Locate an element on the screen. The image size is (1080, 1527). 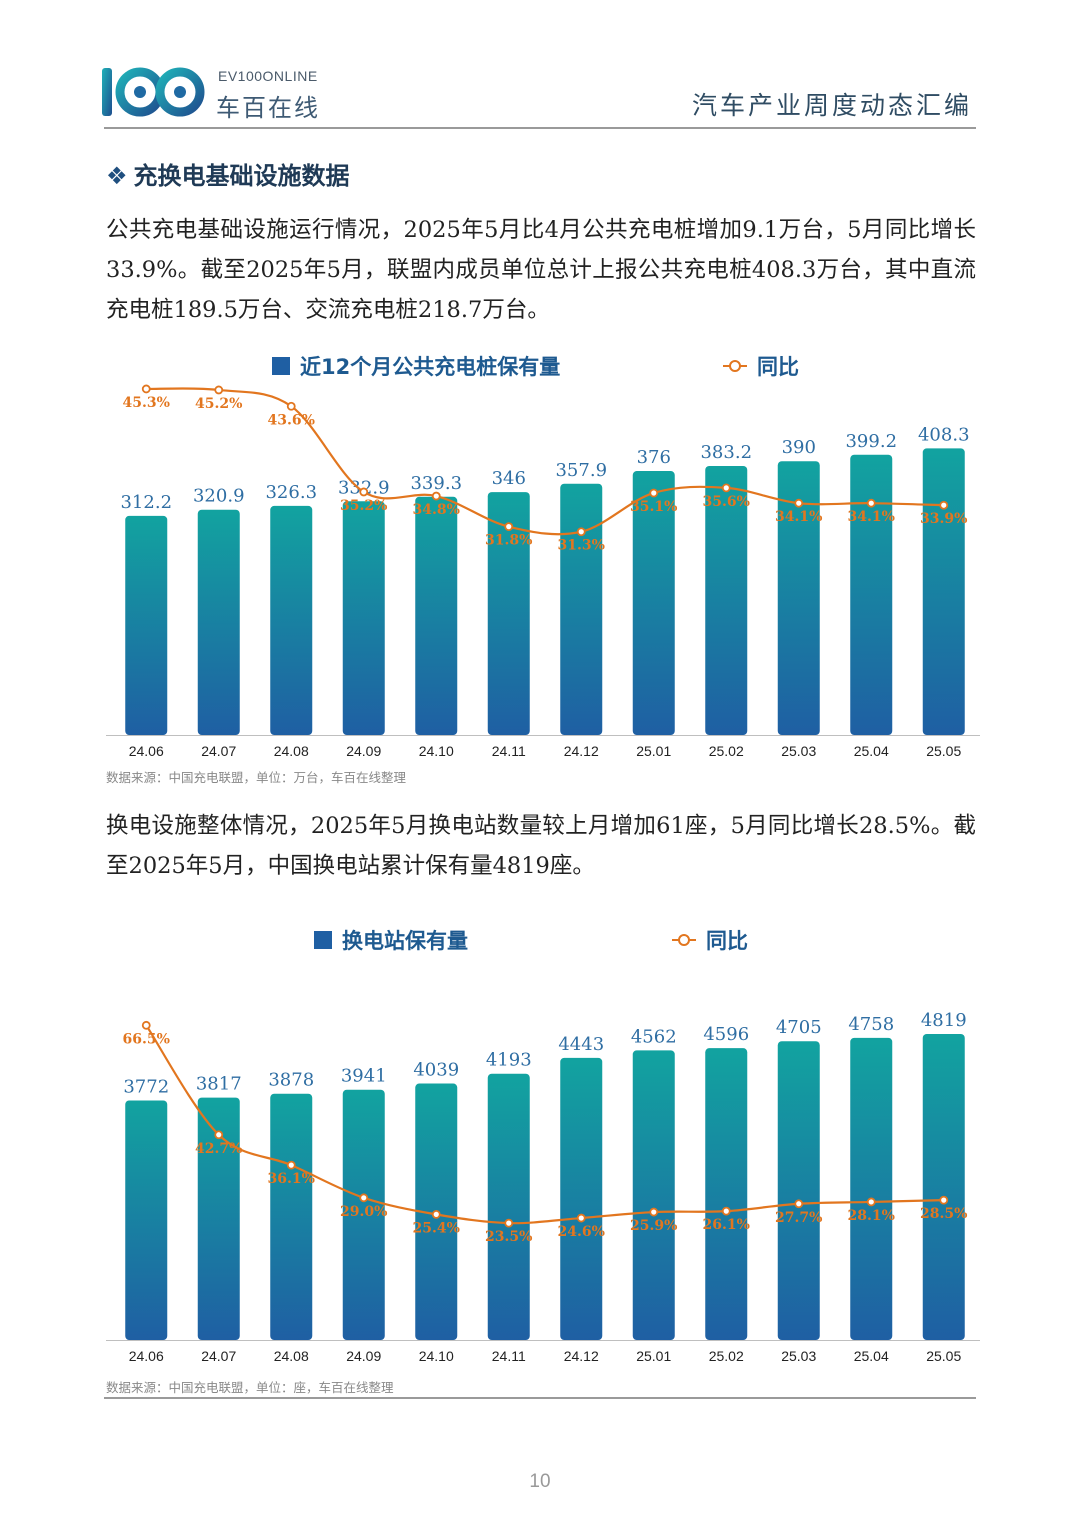
yoy-value-label: 24.6% is located at coordinates (581, 1232).